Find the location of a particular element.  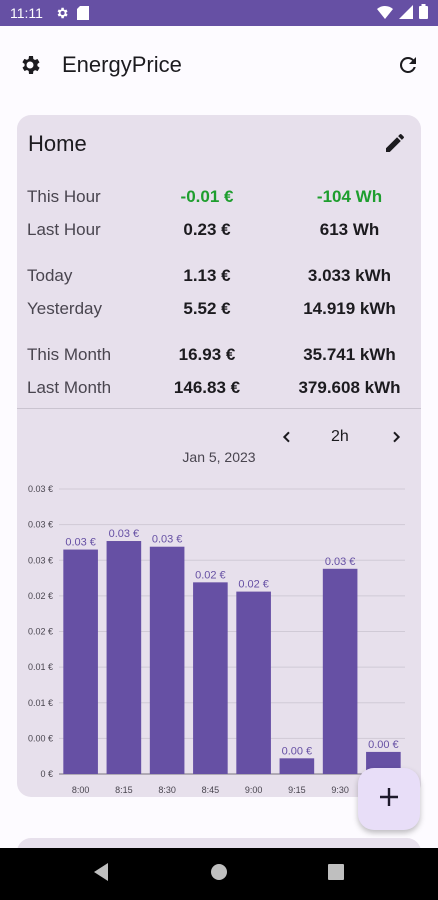

row-last-hour: Last Hour 0.23 € 613 Wh is located at coordinates (219, 232).